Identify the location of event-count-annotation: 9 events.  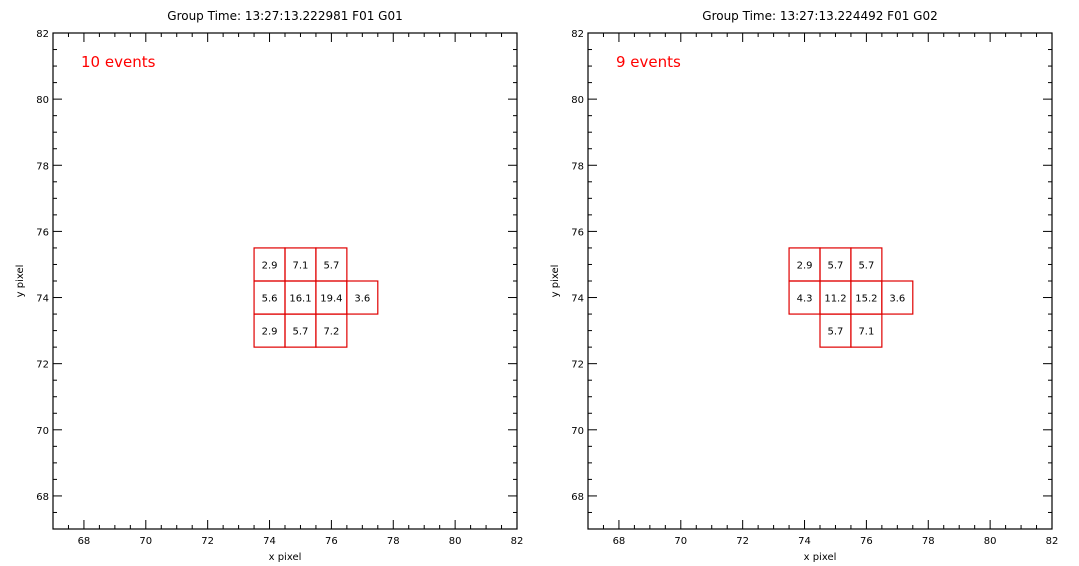
(648, 62).